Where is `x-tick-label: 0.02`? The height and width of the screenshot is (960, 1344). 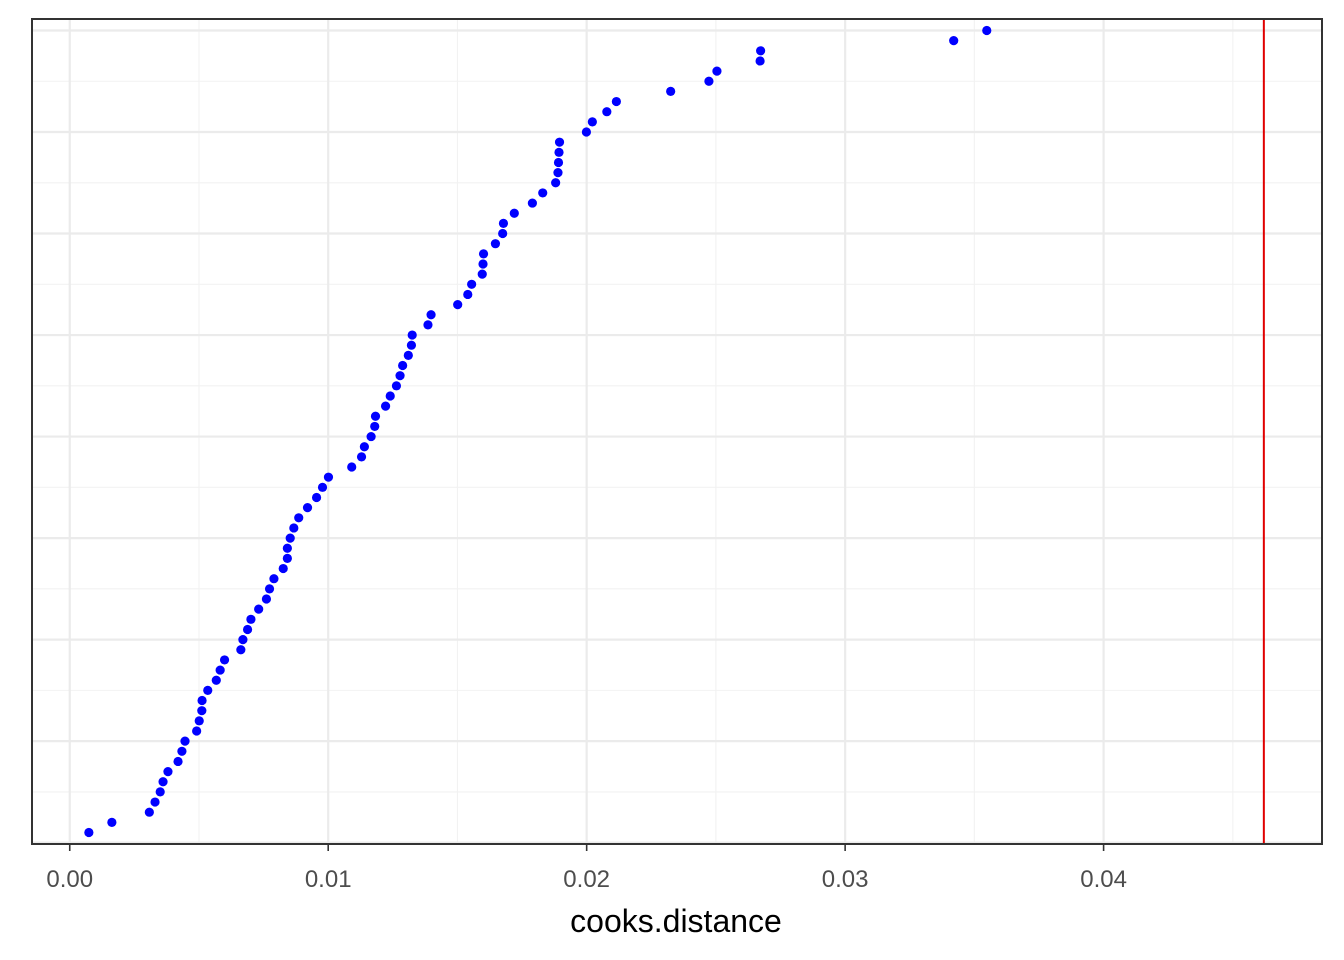 x-tick-label: 0.02 is located at coordinates (586, 879).